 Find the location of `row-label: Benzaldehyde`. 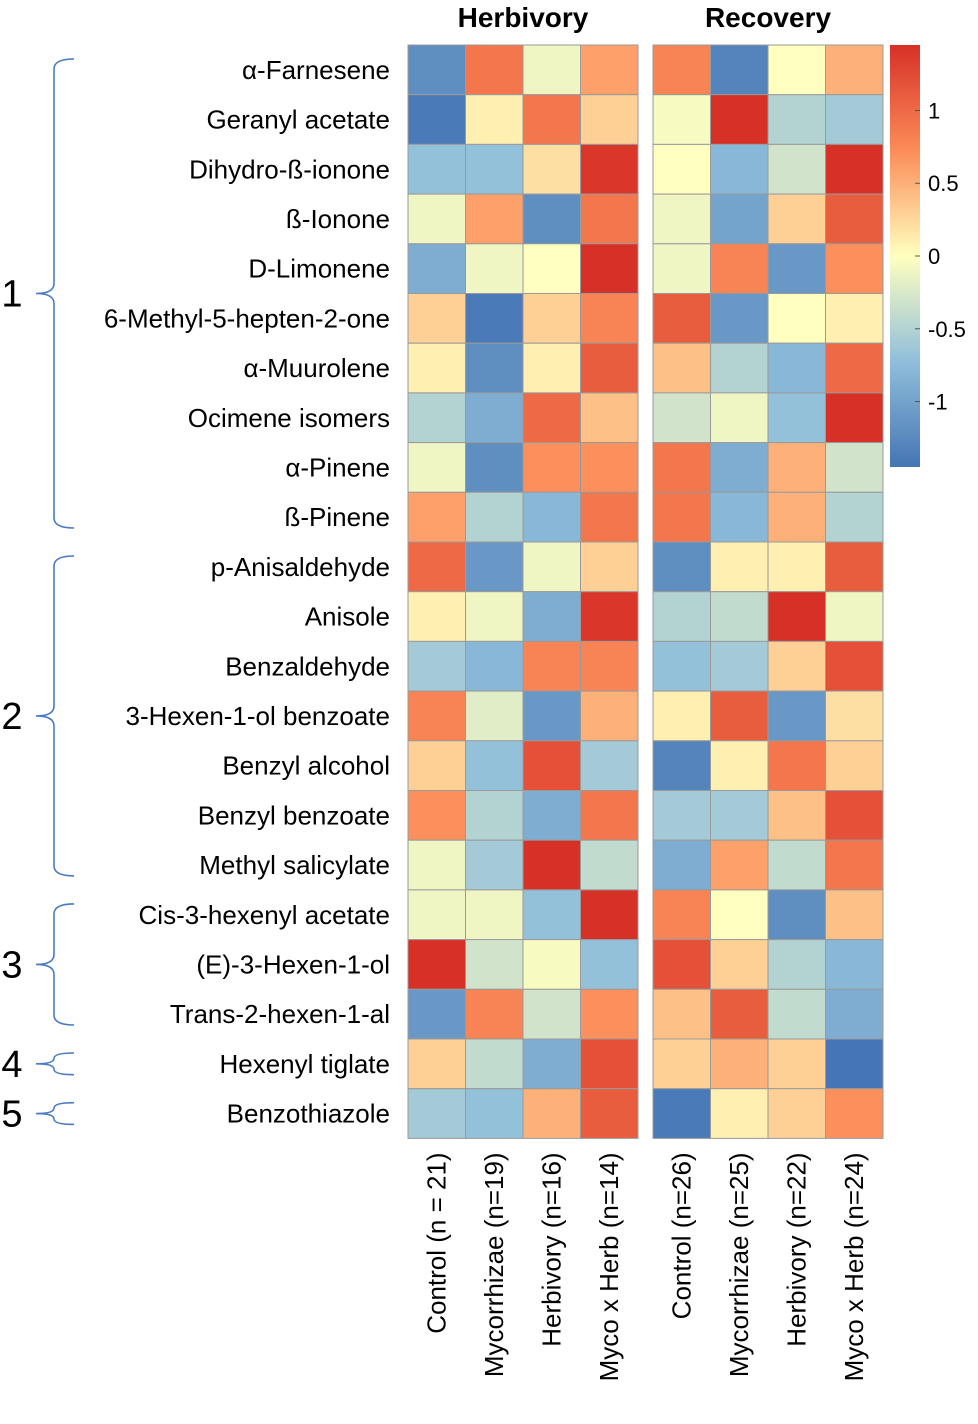

row-label: Benzaldehyde is located at coordinates (307, 666).